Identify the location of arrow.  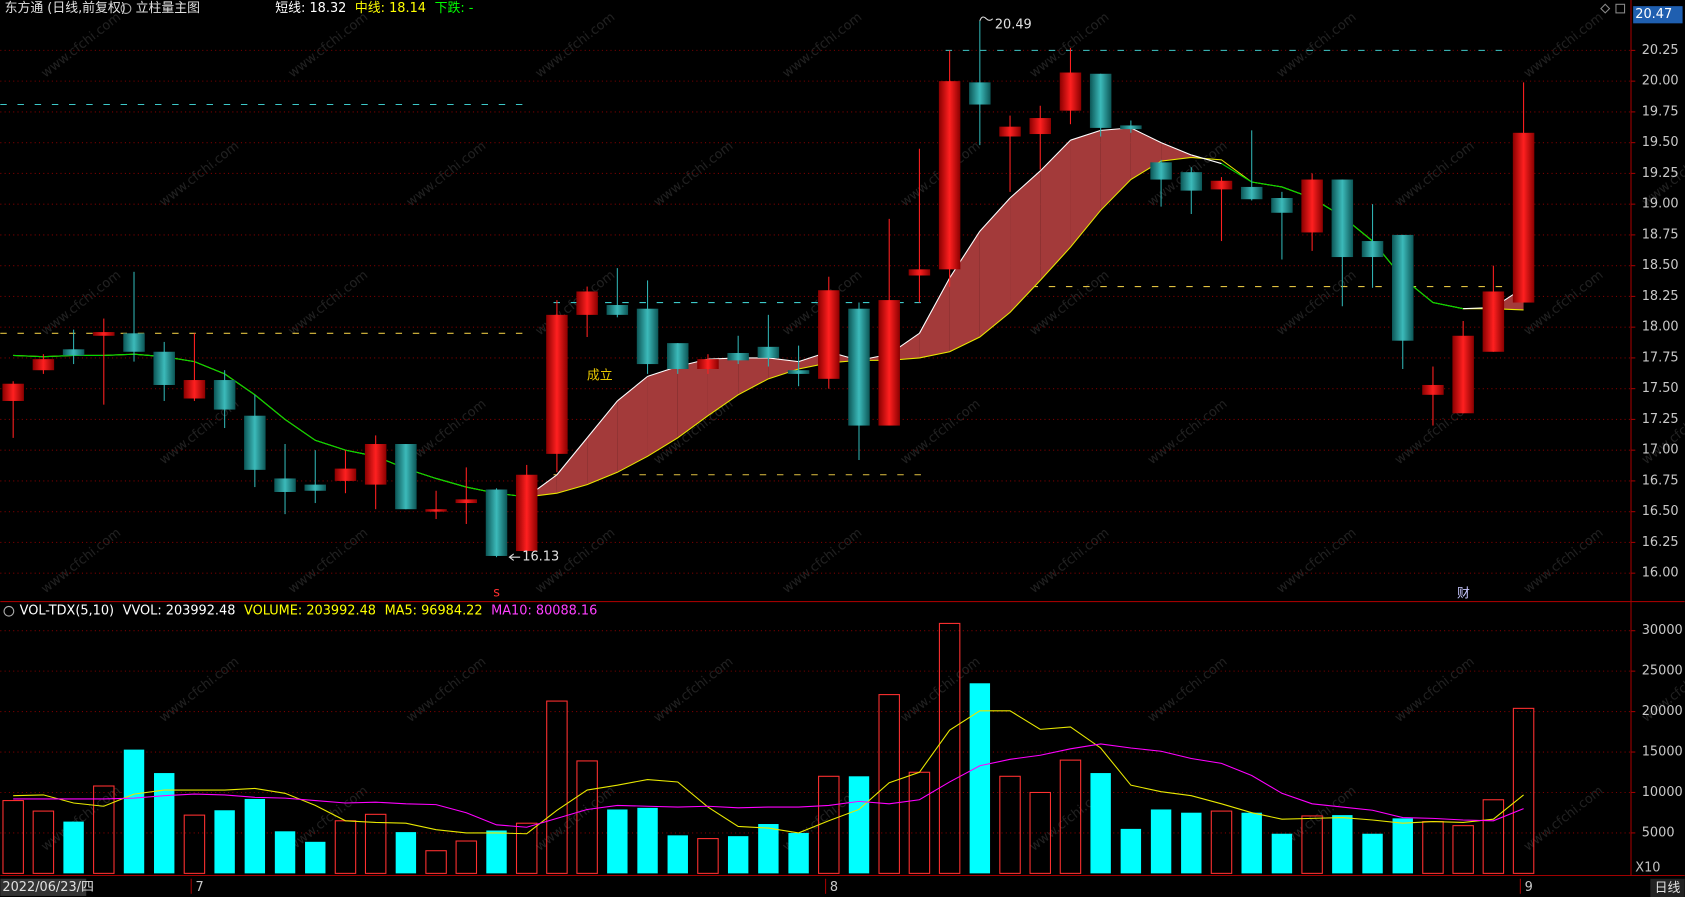
(514, 557).